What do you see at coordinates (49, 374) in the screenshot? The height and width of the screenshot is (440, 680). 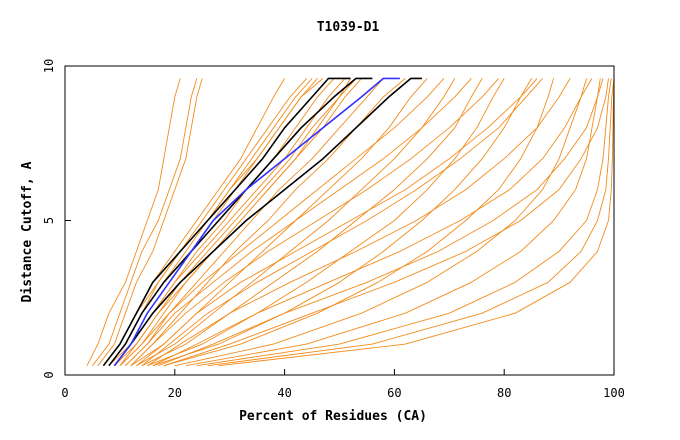 I see `y-tick-label: 0` at bounding box center [49, 374].